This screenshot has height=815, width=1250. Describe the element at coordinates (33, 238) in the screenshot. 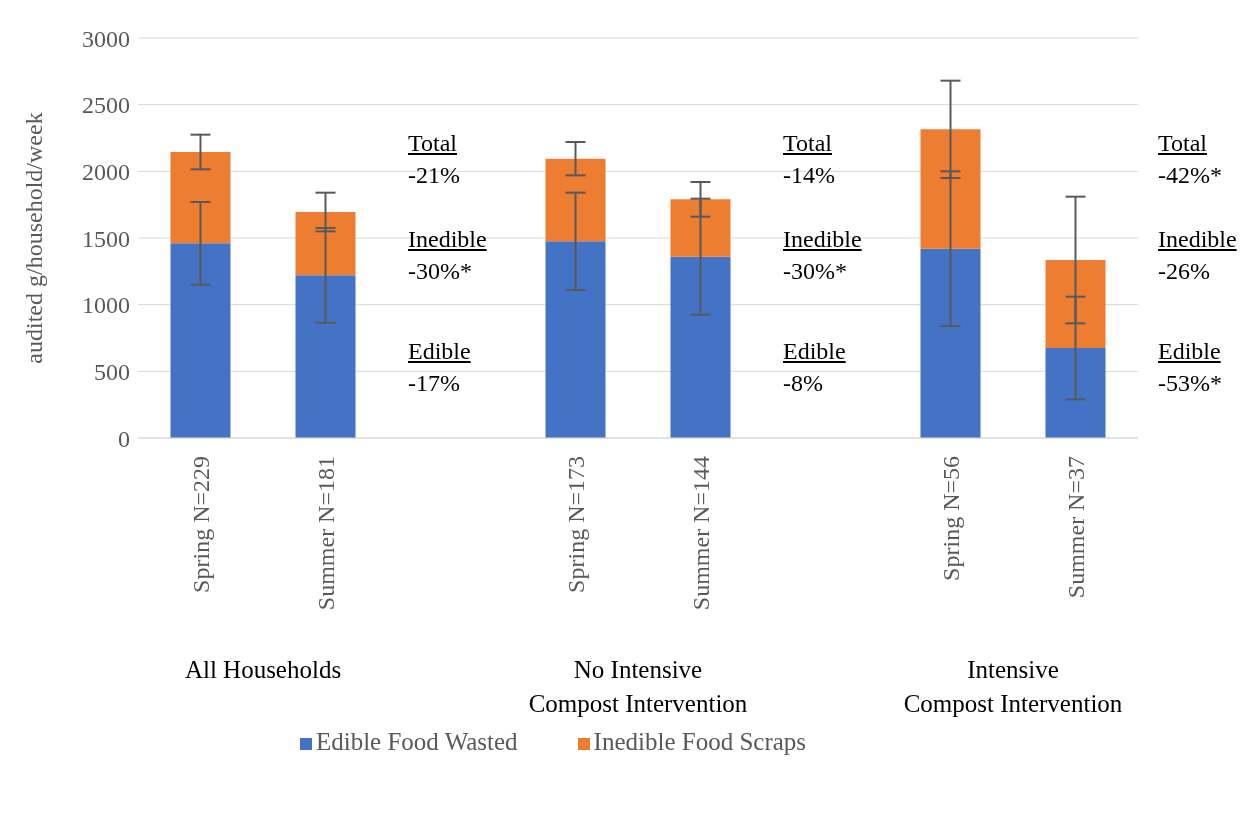

I see `y-axis-title: audited g/household/week` at that location.